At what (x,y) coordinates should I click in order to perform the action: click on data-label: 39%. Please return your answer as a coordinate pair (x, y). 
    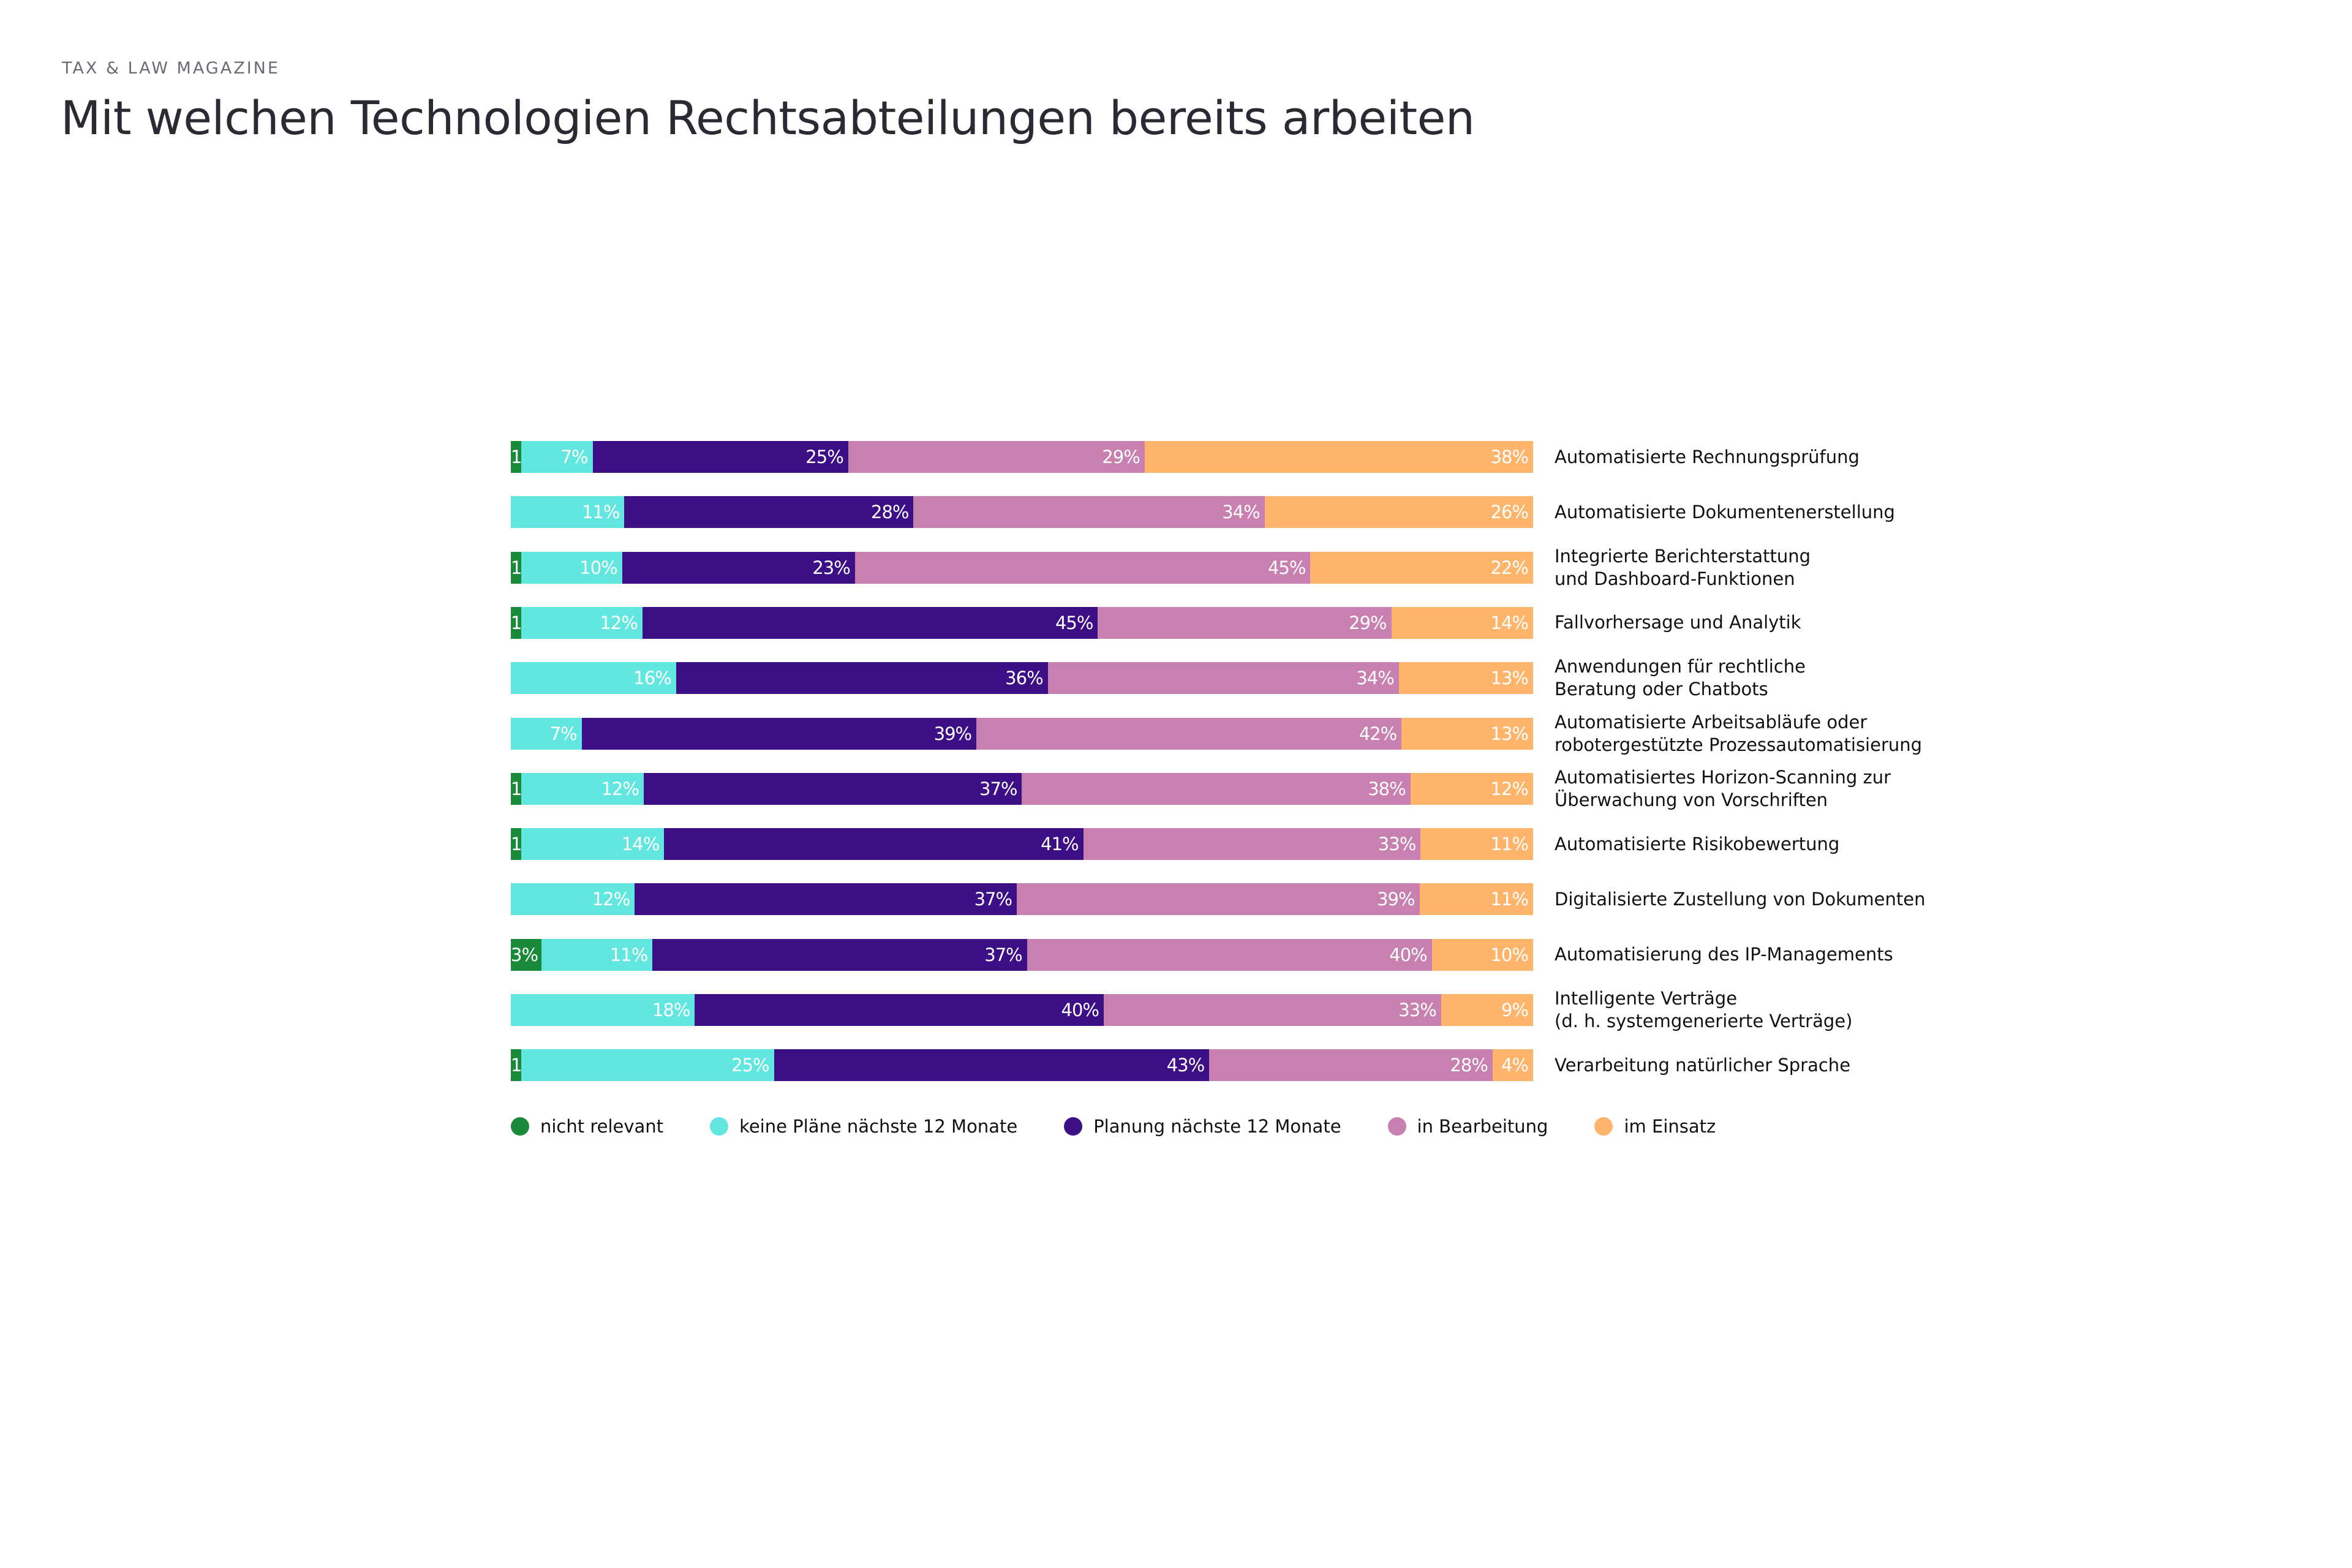
    Looking at the image, I should click on (1396, 900).